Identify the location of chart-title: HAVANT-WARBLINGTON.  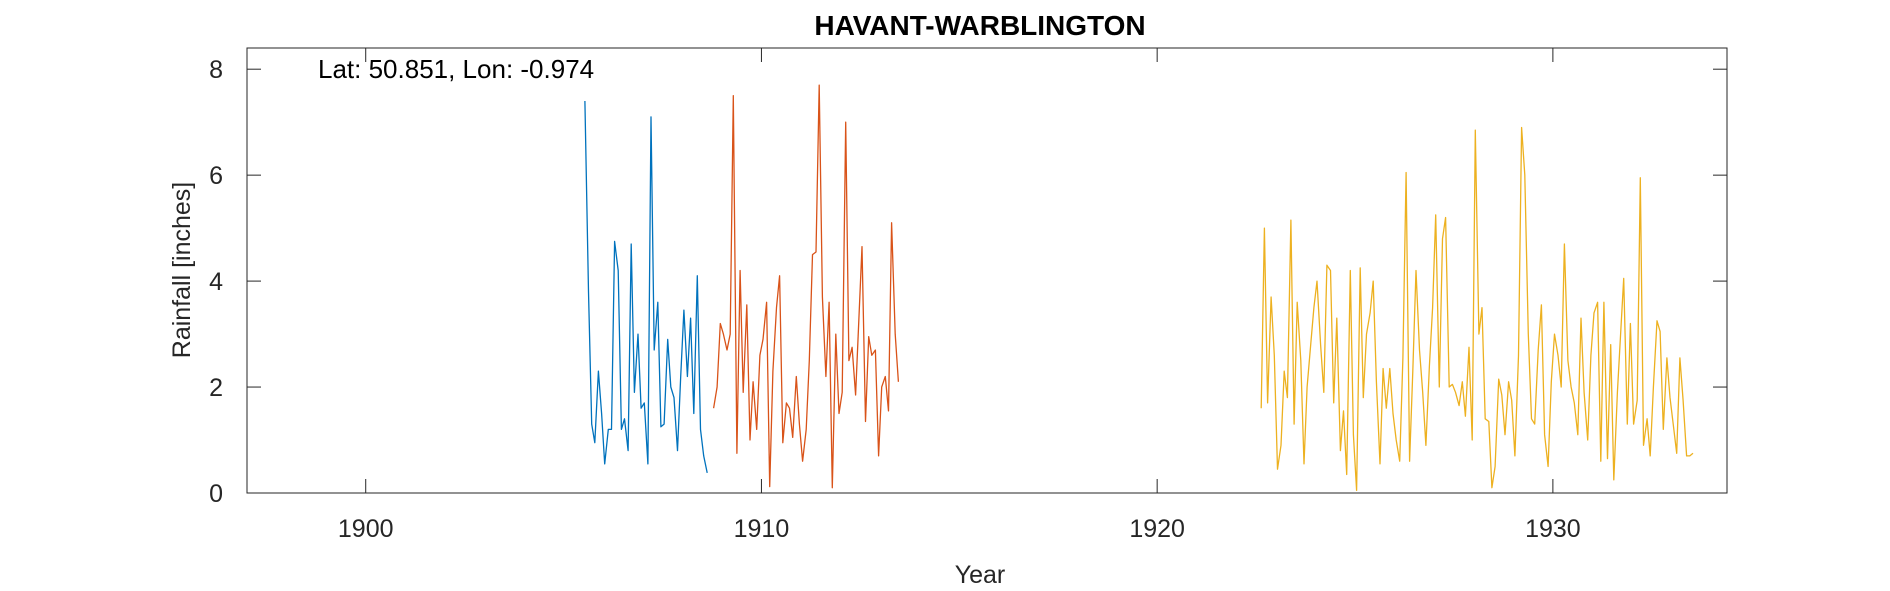
(979, 25).